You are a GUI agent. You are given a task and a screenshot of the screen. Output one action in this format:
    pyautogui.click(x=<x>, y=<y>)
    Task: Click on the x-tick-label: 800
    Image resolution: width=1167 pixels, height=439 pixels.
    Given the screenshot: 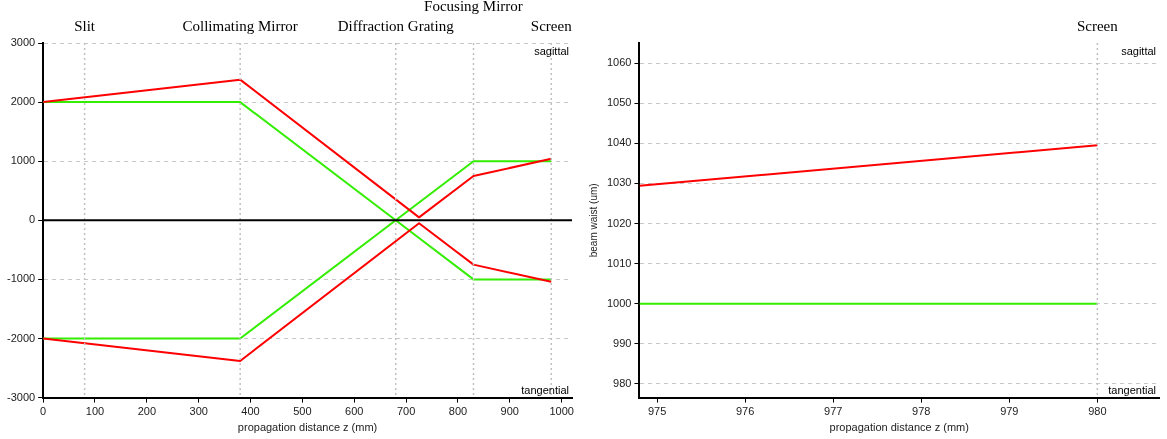 What is the action you would take?
    pyautogui.click(x=458, y=411)
    